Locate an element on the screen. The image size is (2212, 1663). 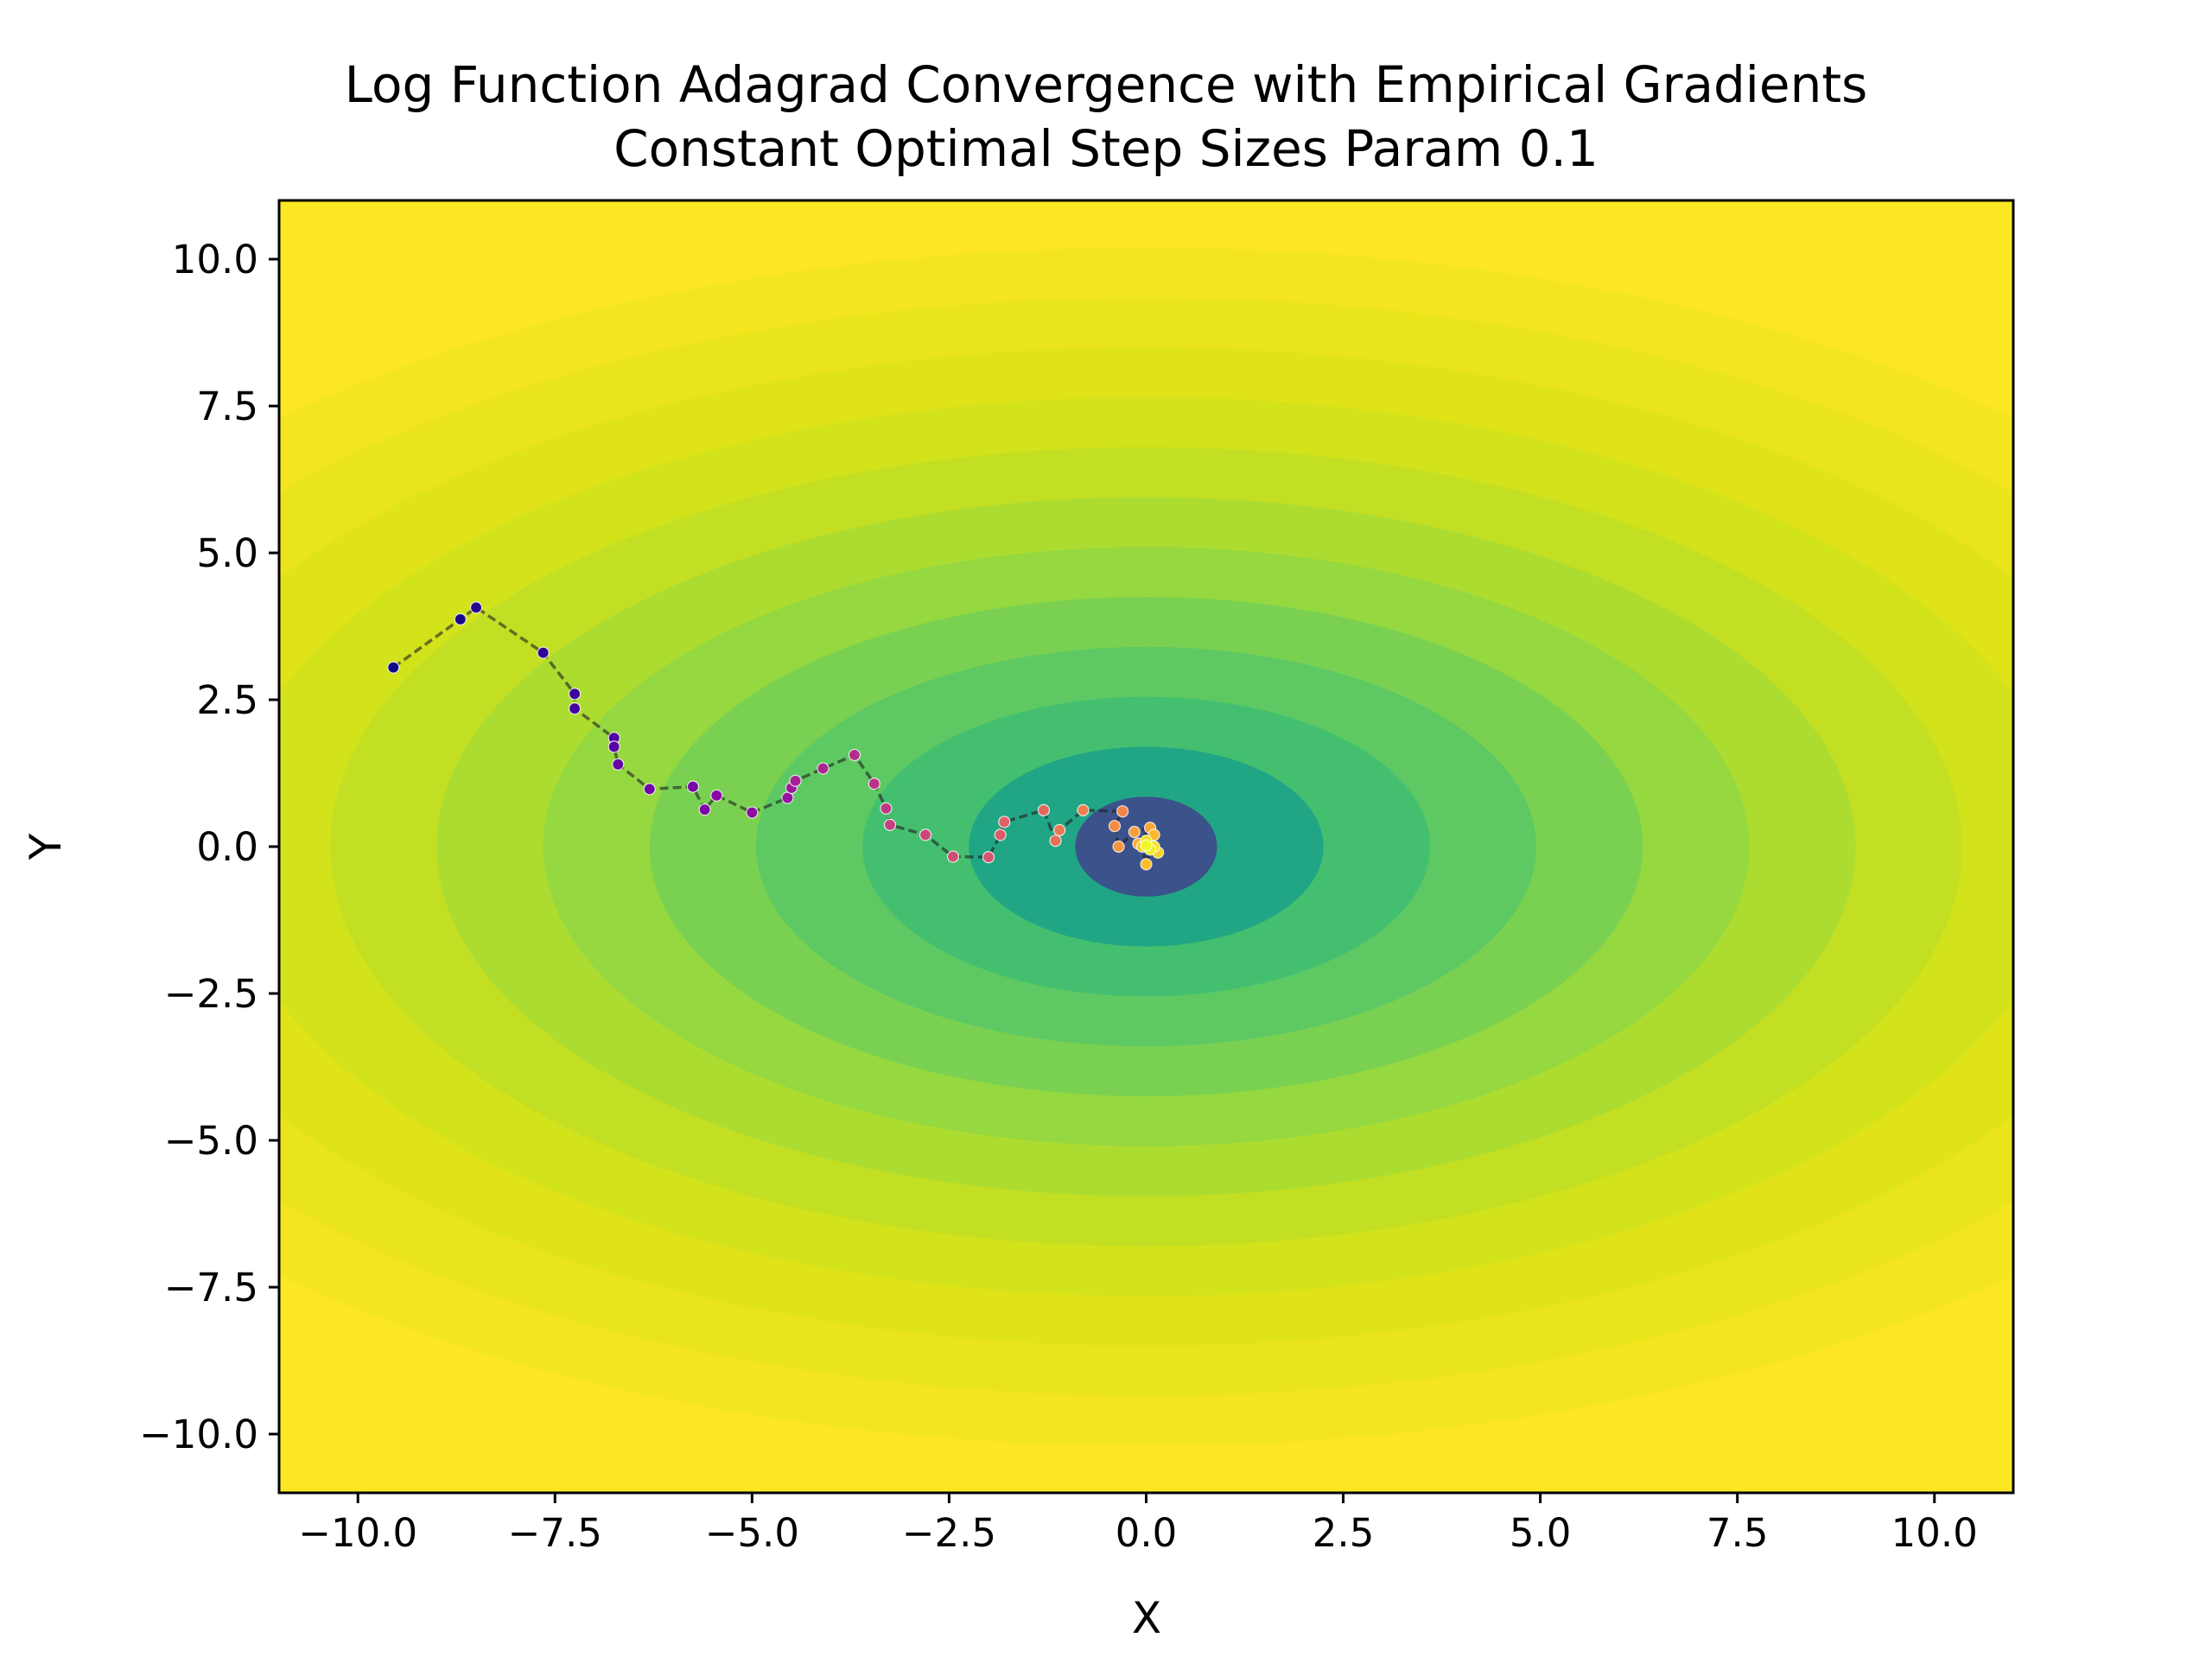
y-tick-label: 7.5 is located at coordinates (227, 407).